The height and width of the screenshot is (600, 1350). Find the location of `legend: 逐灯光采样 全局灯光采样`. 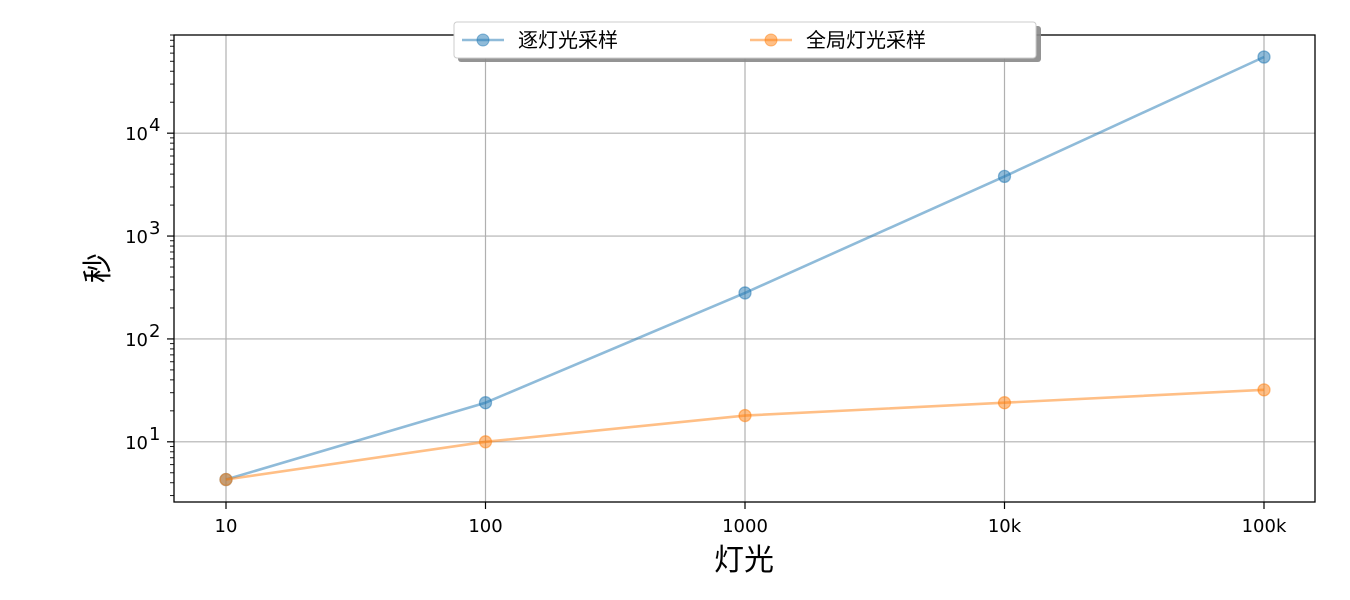

legend: 逐灯光采样 全局灯光采样 is located at coordinates (747, 41).